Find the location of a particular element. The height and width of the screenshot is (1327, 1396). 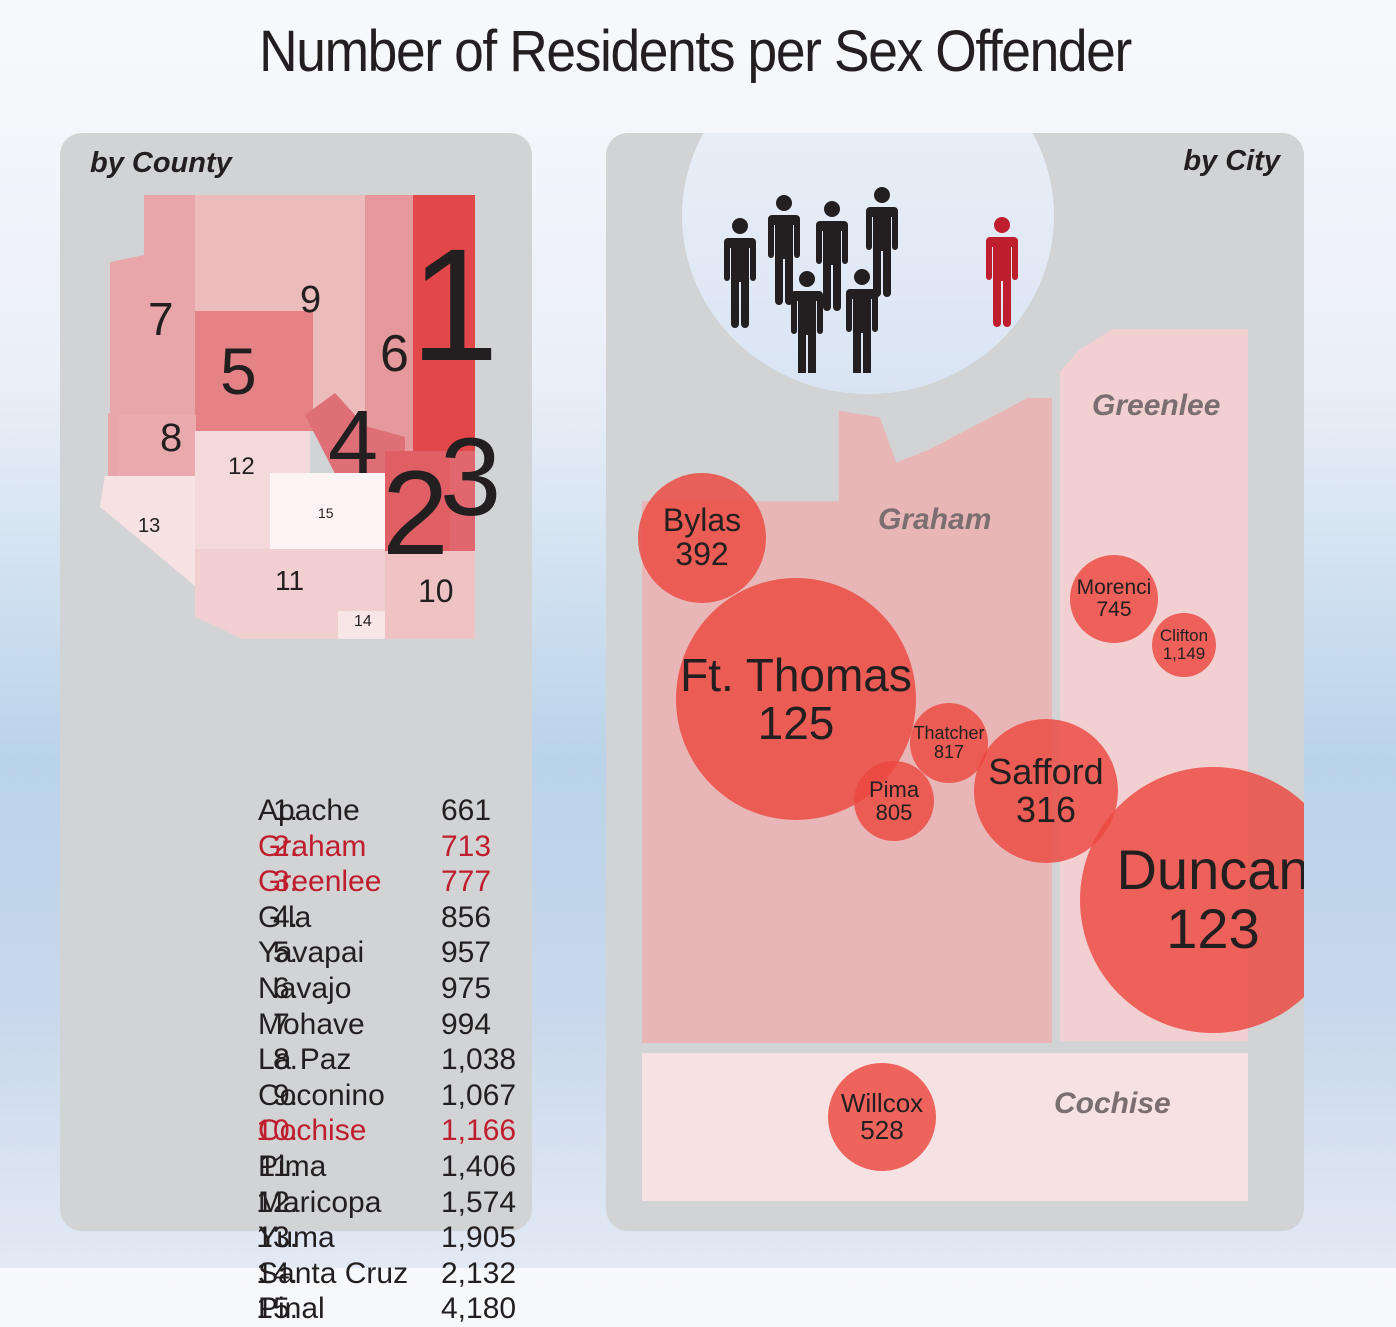

map-label-4: 4 is located at coordinates (353, 443).